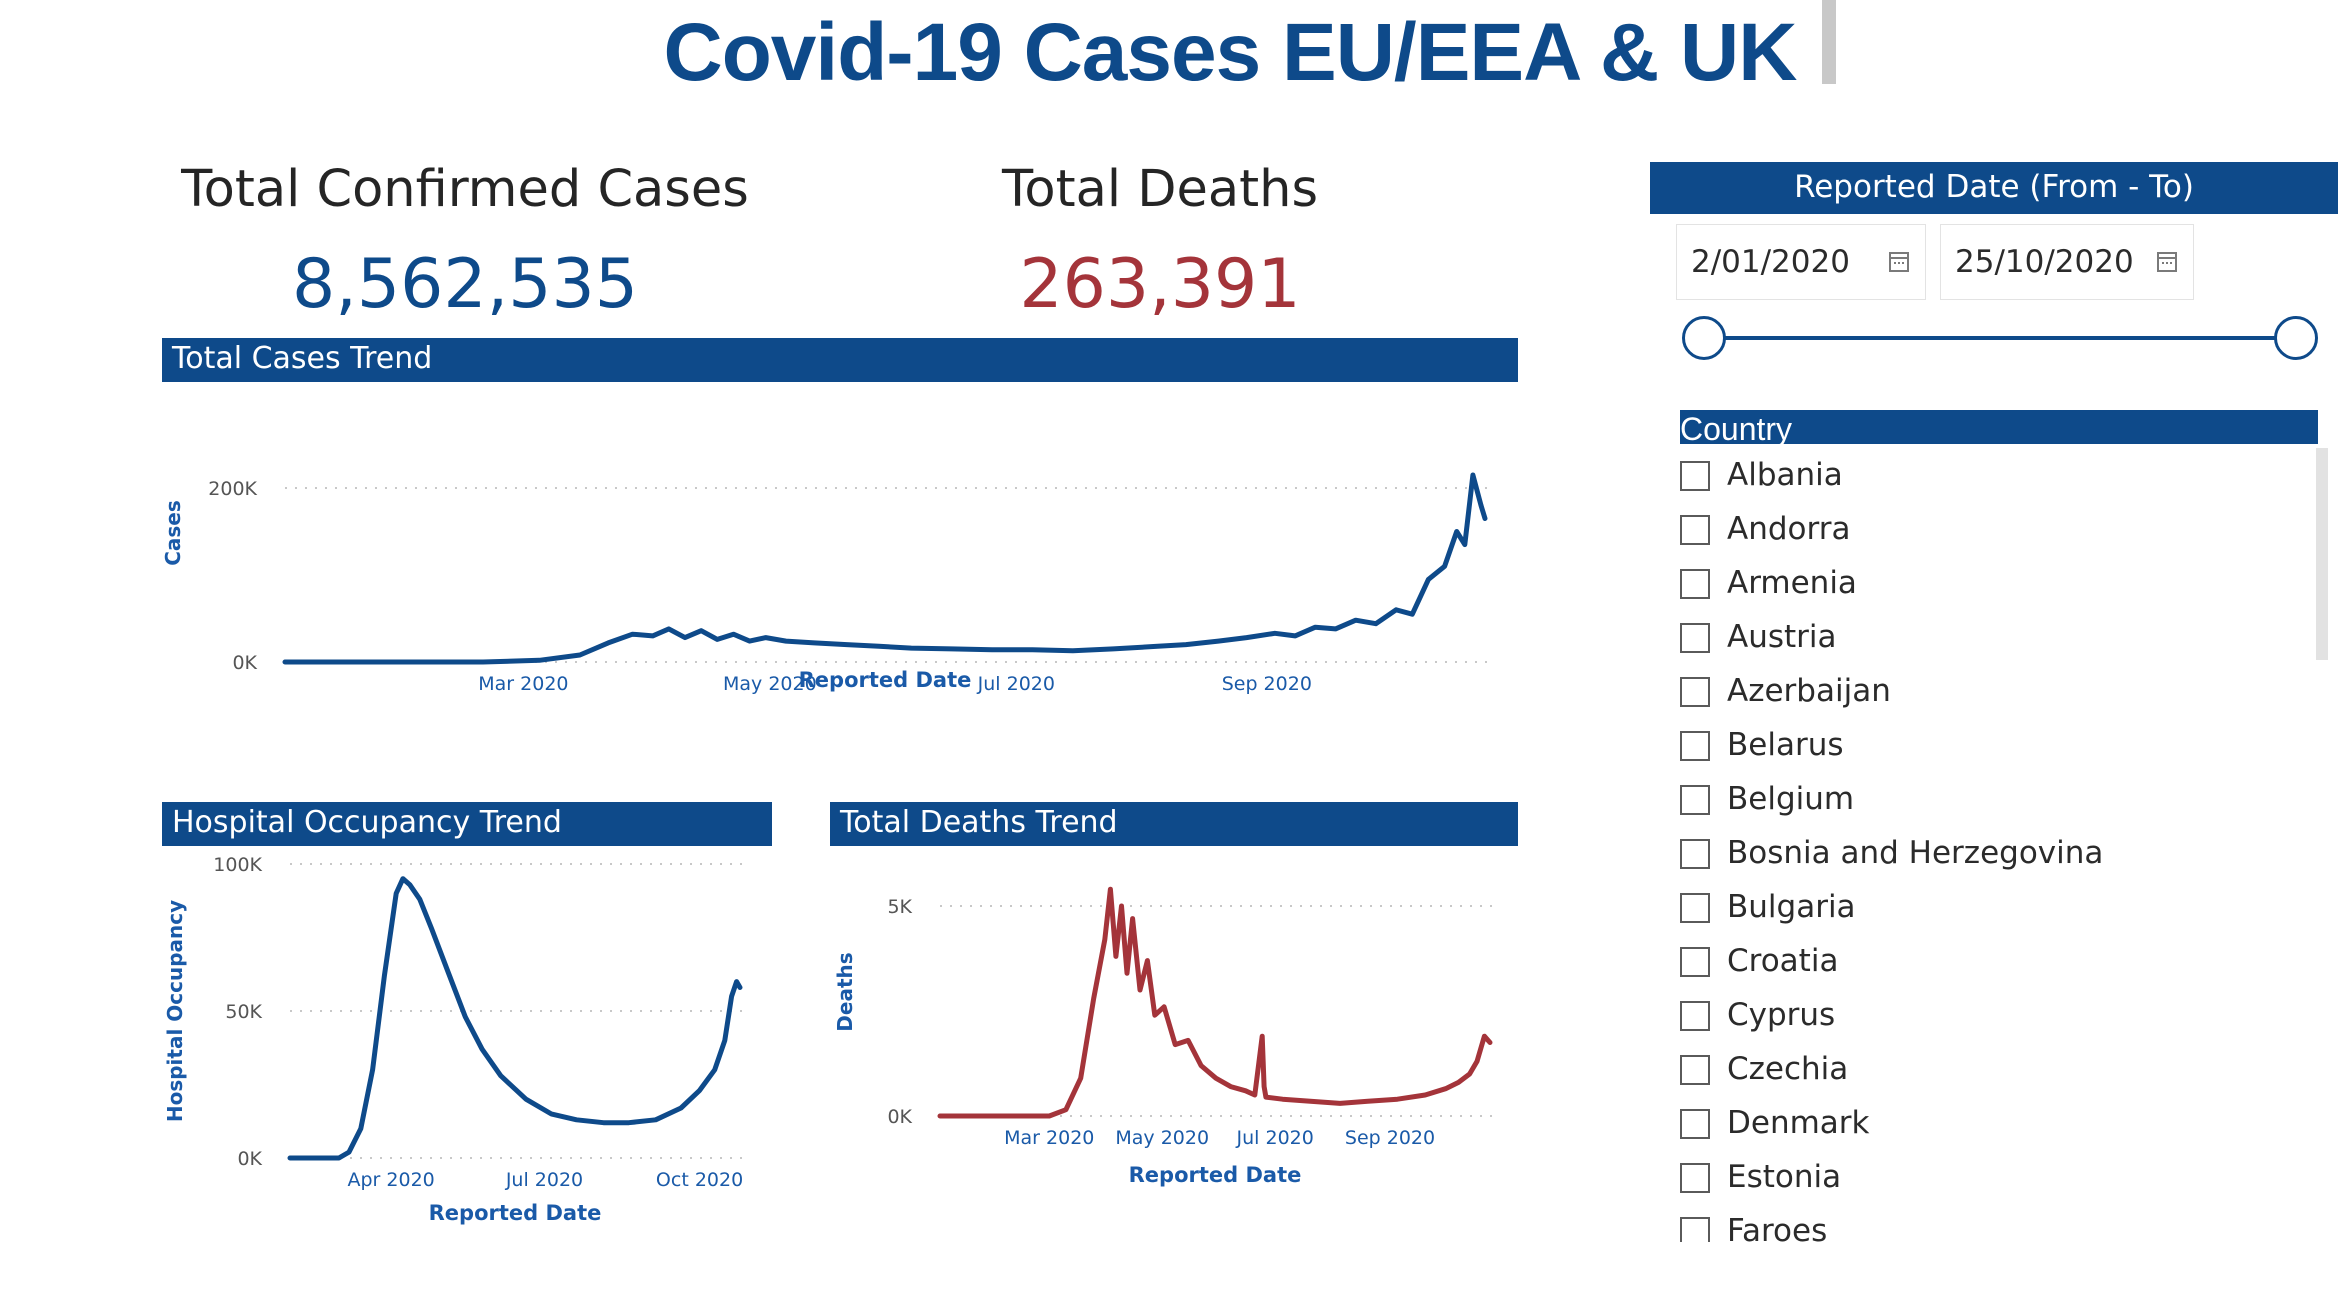  I want to click on slider-handle-start, so click(1704, 338).